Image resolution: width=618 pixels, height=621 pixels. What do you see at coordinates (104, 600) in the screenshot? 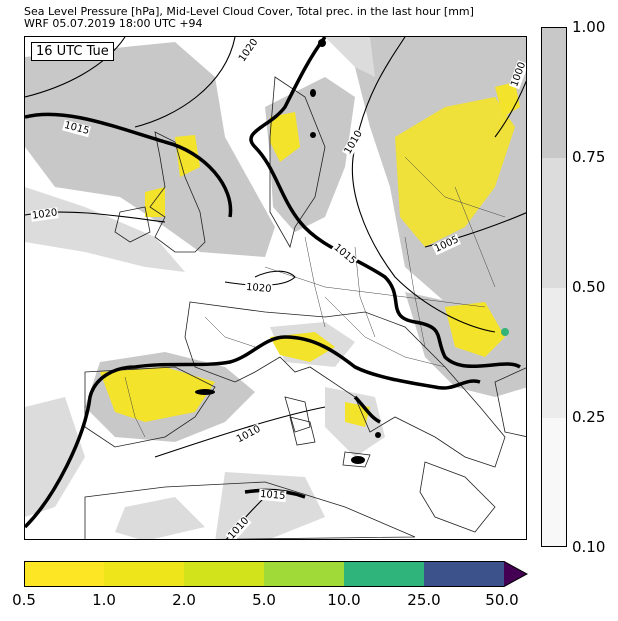
I see `precip-tick-label: 1.0` at bounding box center [104, 600].